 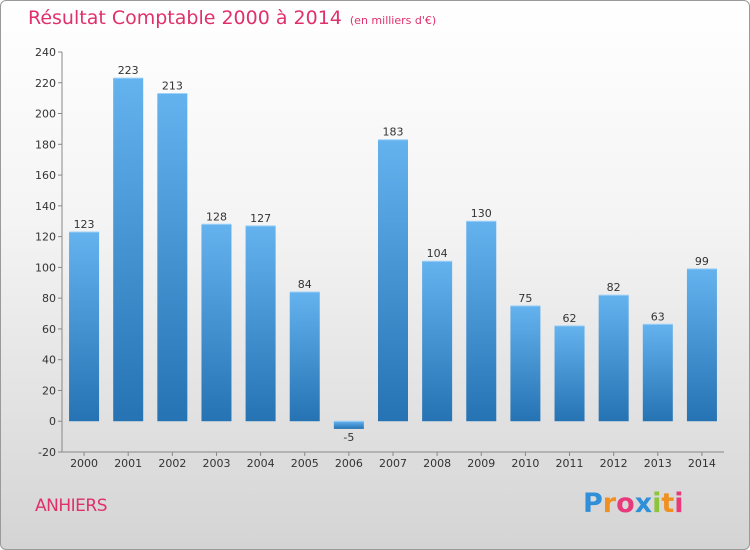 What do you see at coordinates (437, 253) in the screenshot?
I see `data-label: 104` at bounding box center [437, 253].